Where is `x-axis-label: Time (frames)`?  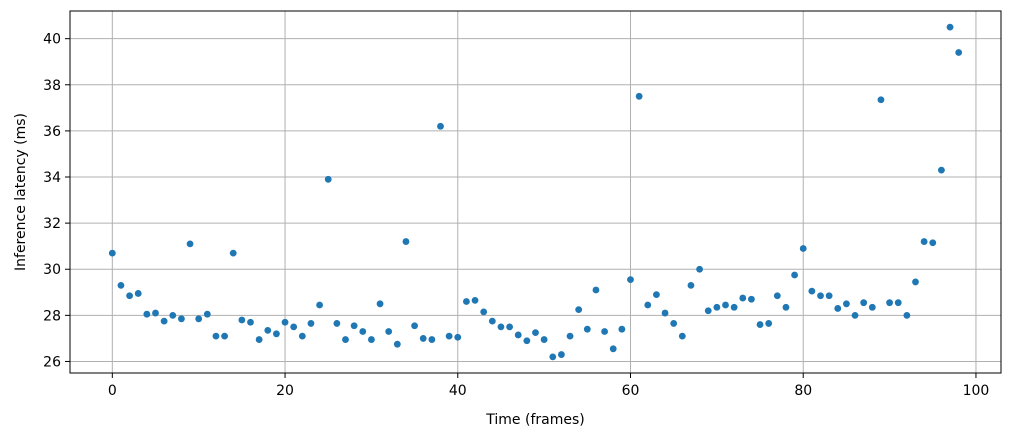
x-axis-label: Time (frames) is located at coordinates (534, 420).